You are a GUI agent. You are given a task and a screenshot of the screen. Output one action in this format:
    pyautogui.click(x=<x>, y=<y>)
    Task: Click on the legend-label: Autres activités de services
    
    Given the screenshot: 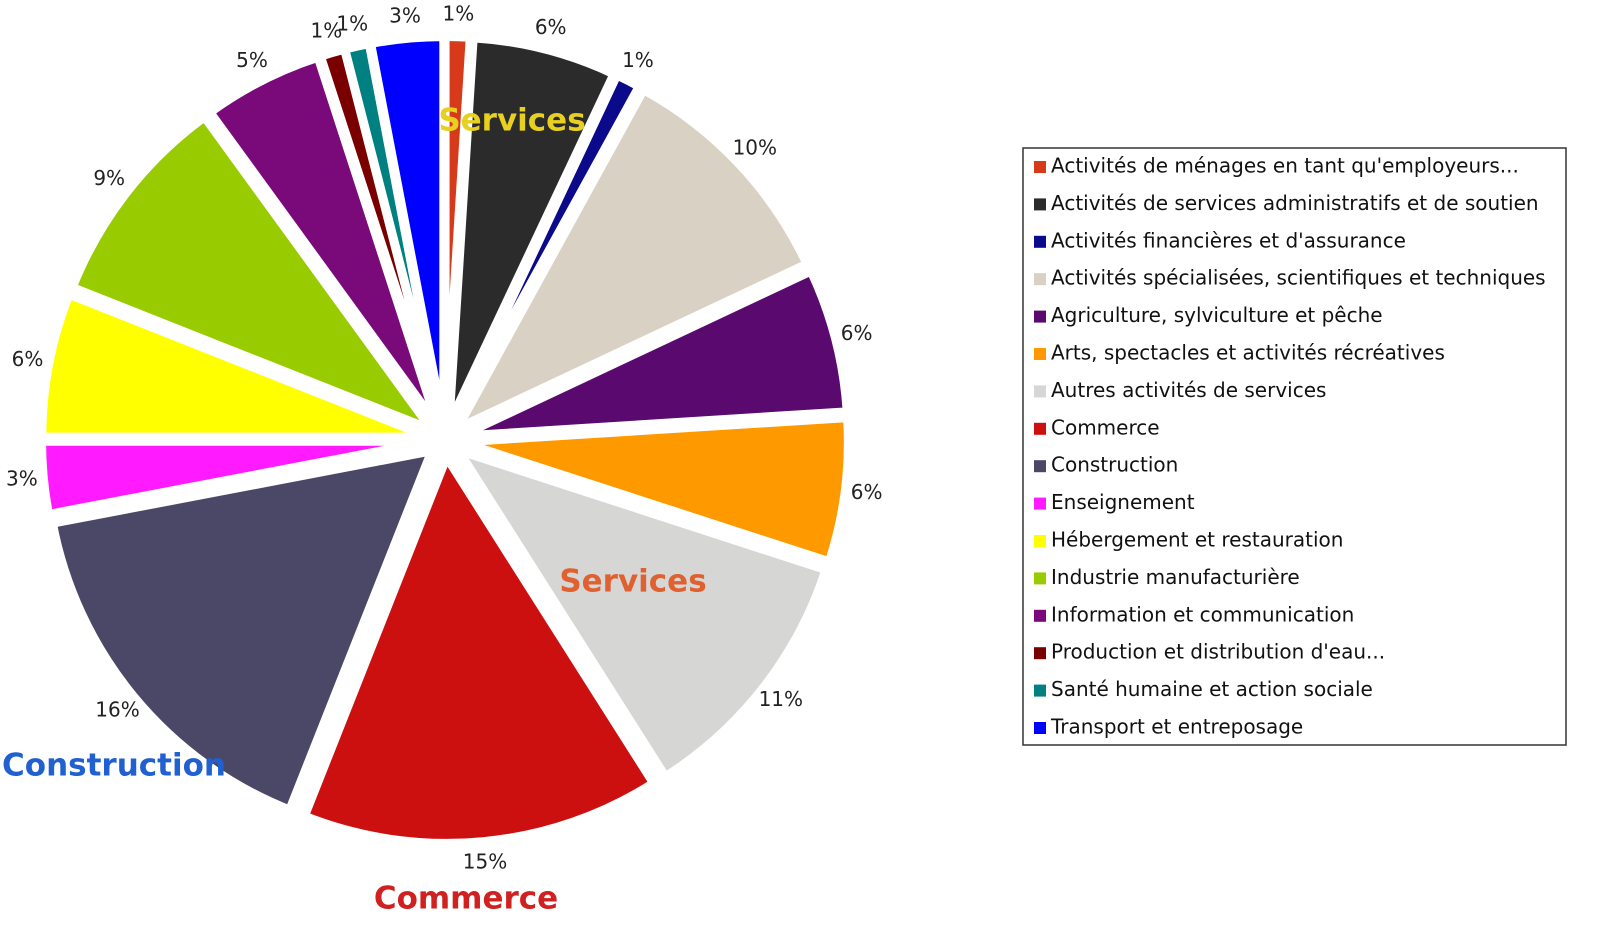 What is the action you would take?
    pyautogui.click(x=1188, y=390)
    